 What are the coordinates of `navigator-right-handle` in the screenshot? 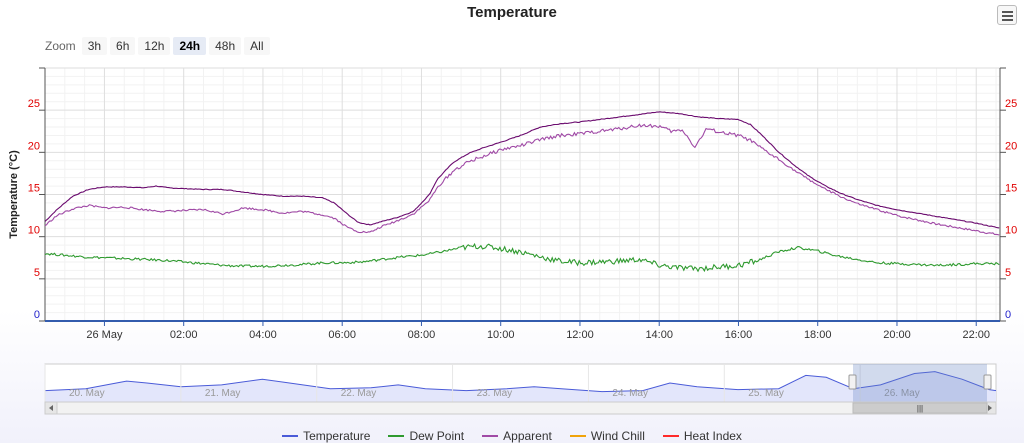 It's located at (987, 382).